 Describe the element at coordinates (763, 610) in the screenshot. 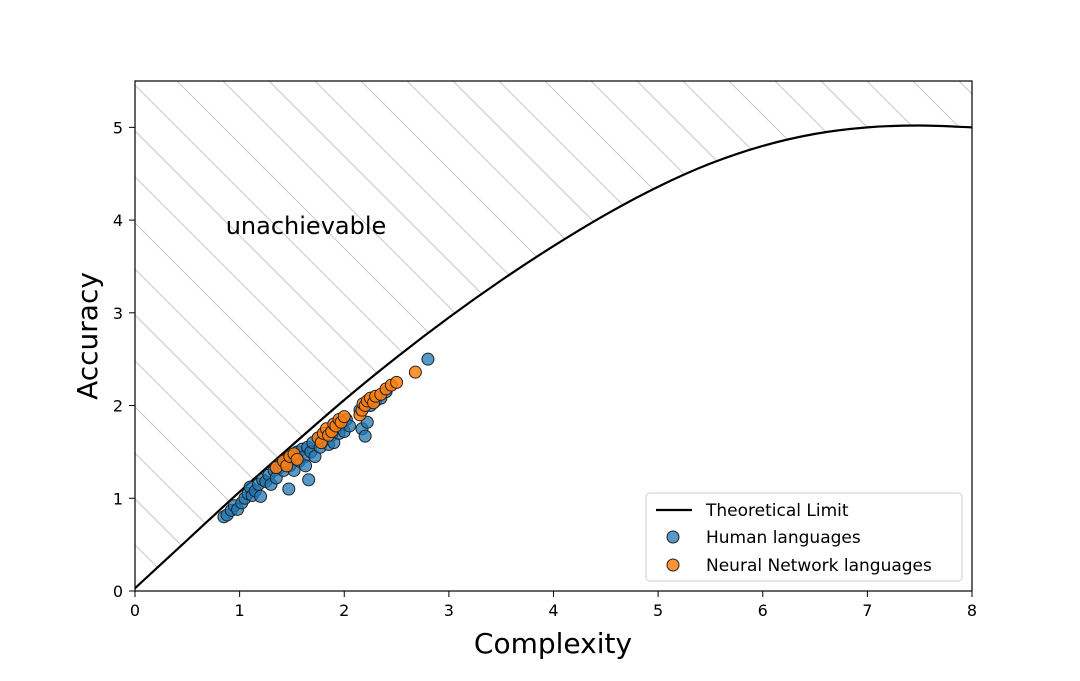

I see `x-tick-label: 6` at that location.